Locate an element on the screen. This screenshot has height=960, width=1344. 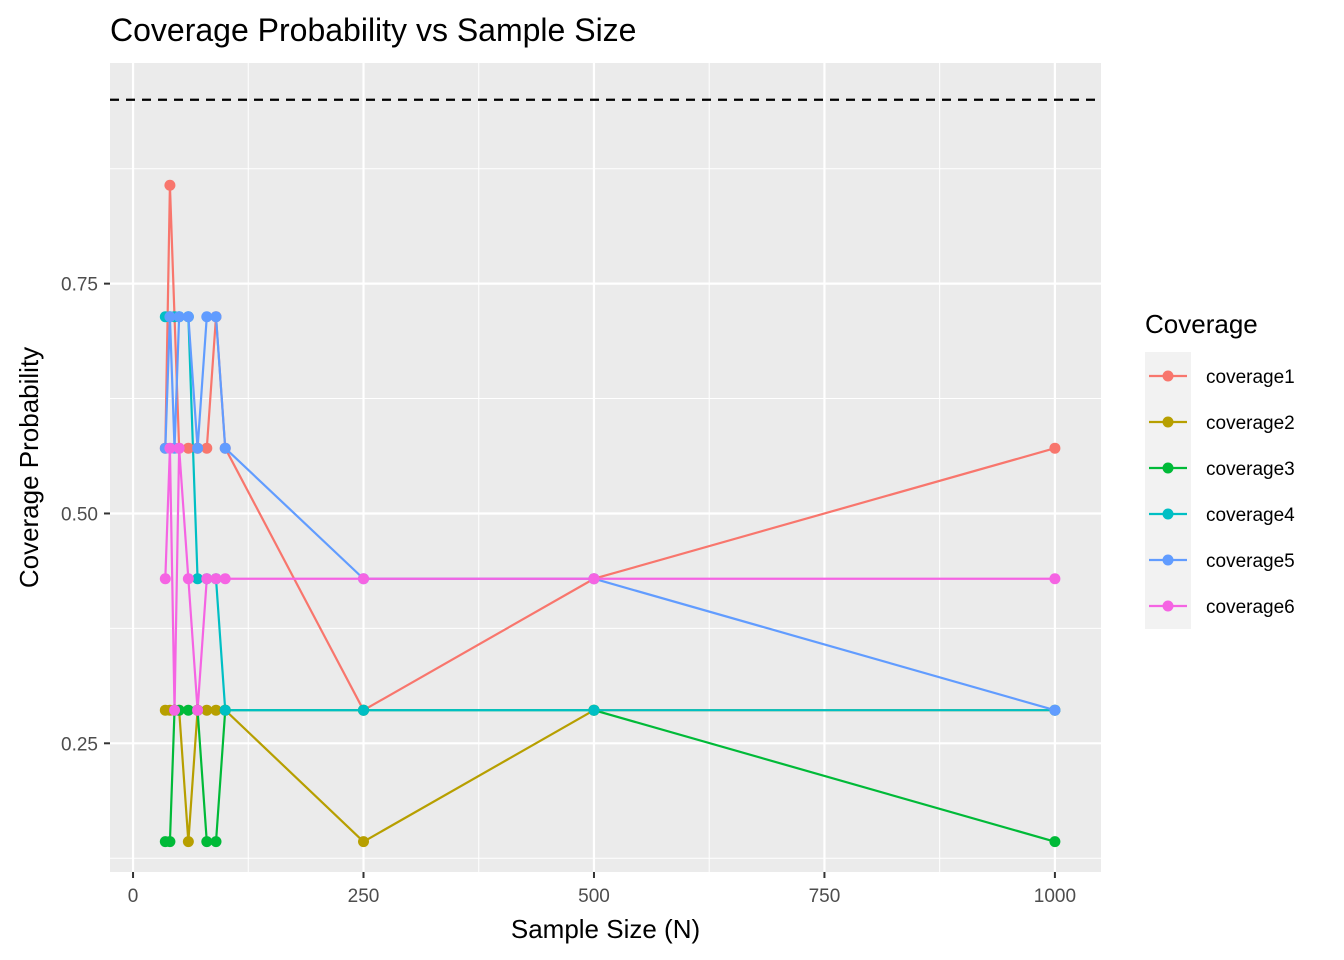
x-tick-label: 1000 is located at coordinates (1055, 896).